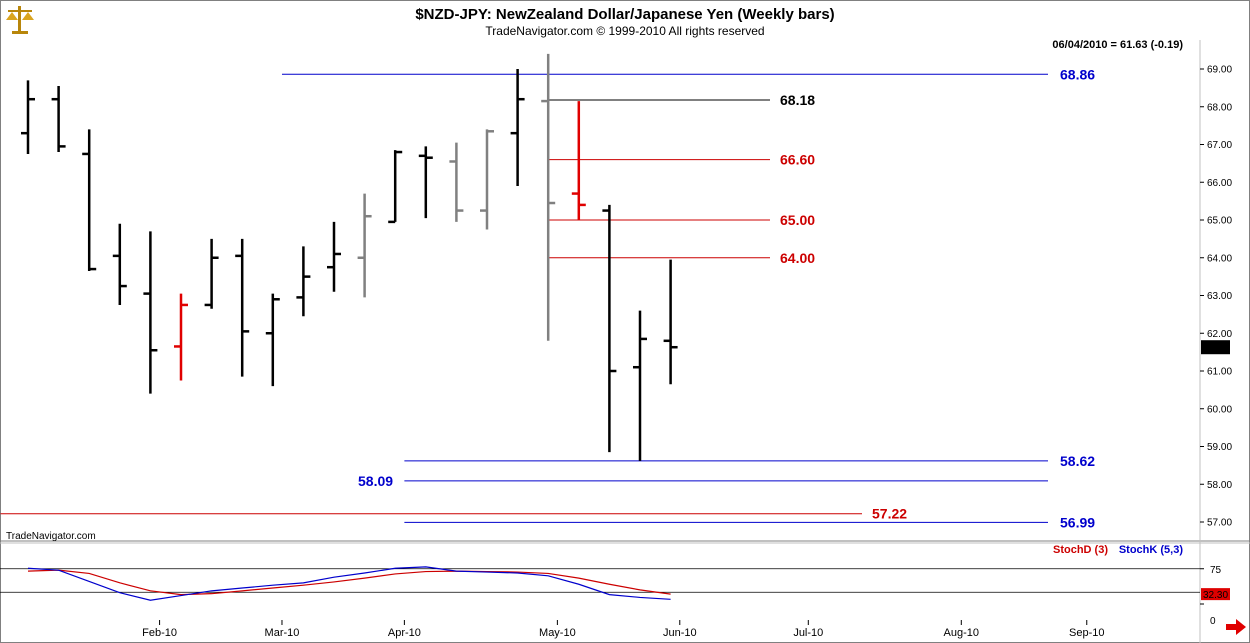 This screenshot has height=643, width=1250. I want to click on level-label: 58.09, so click(375, 481).